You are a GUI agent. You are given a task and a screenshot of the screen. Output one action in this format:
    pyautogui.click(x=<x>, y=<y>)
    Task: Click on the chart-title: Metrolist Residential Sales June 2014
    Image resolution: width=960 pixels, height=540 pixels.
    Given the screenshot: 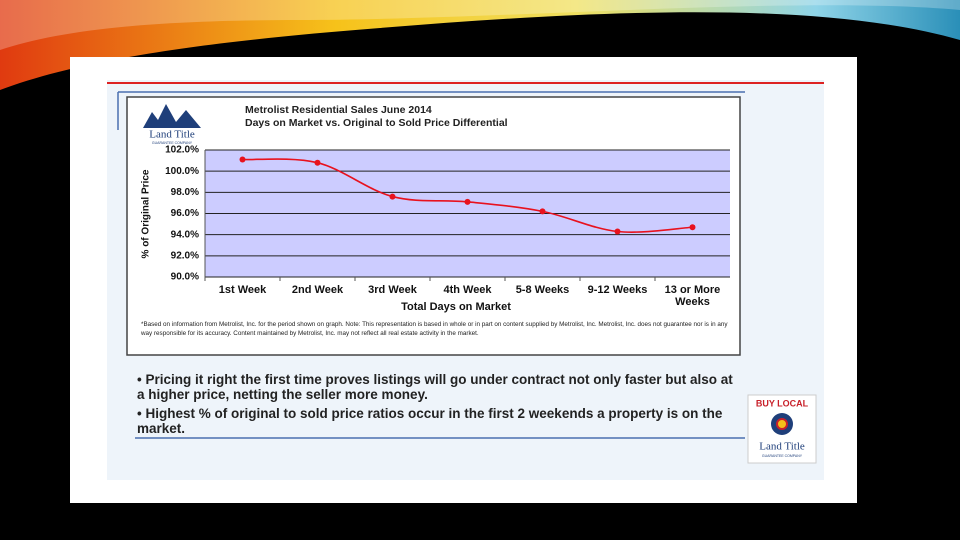 What is the action you would take?
    pyautogui.click(x=338, y=110)
    